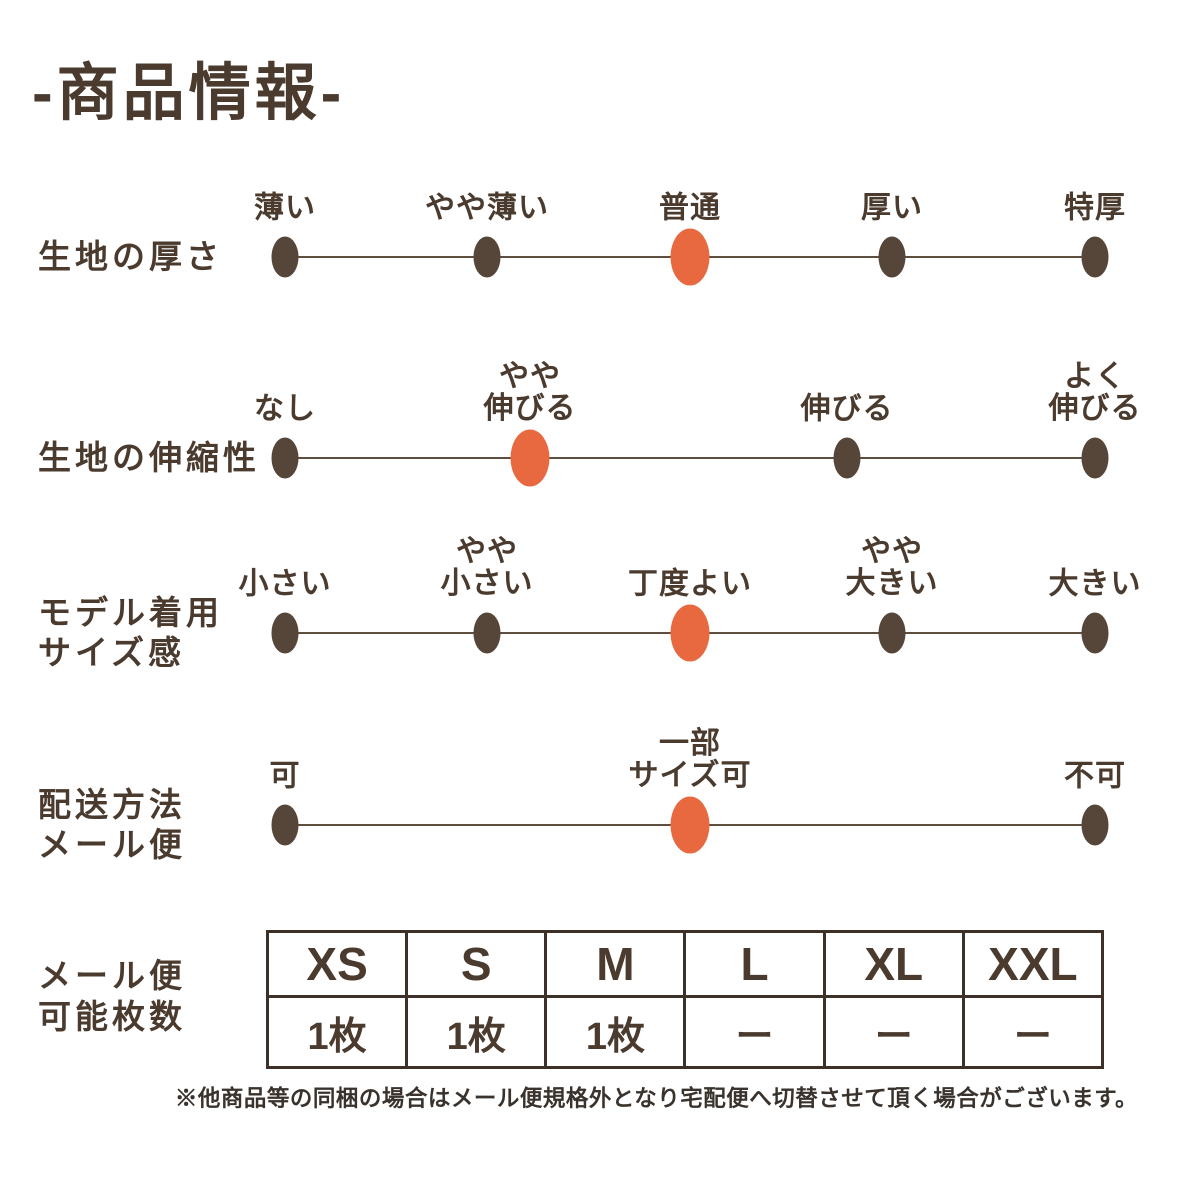 The width and height of the screenshot is (1200, 1200). I want to click on size-col-xl: XL, so click(893, 964).